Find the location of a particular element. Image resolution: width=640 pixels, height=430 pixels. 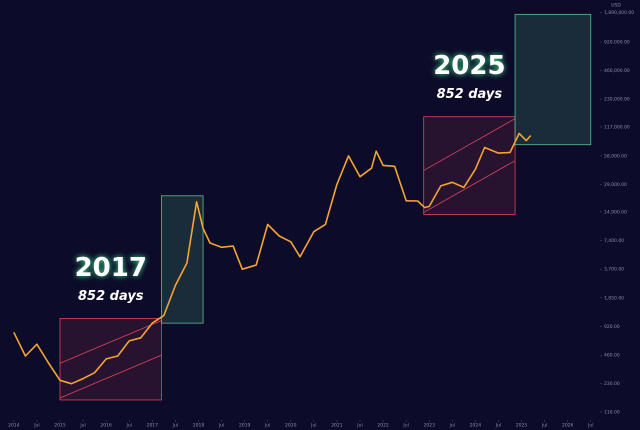

x-tick-label: 2026 is located at coordinates (568, 426).